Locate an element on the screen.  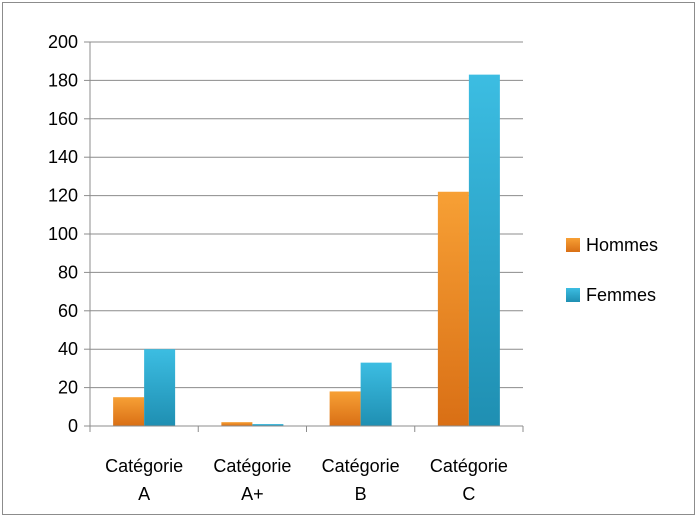
legend-label-hommes: Hommes is located at coordinates (622, 245).